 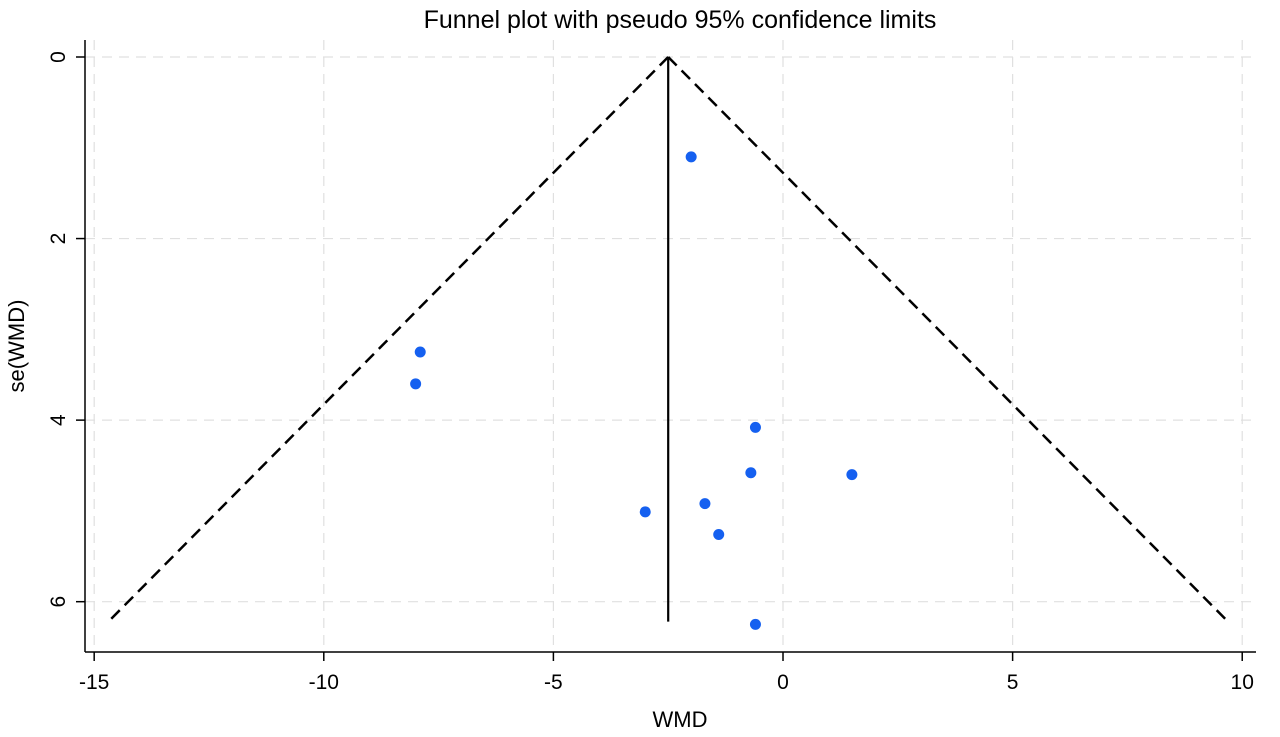 What do you see at coordinates (324, 682) in the screenshot?
I see `x-tick-label: -10` at bounding box center [324, 682].